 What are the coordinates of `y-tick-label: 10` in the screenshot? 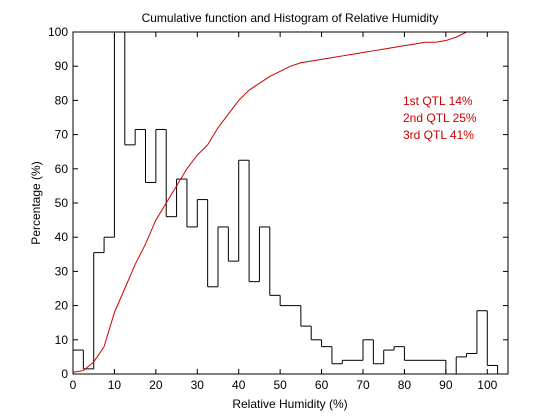 It's located at (62, 340).